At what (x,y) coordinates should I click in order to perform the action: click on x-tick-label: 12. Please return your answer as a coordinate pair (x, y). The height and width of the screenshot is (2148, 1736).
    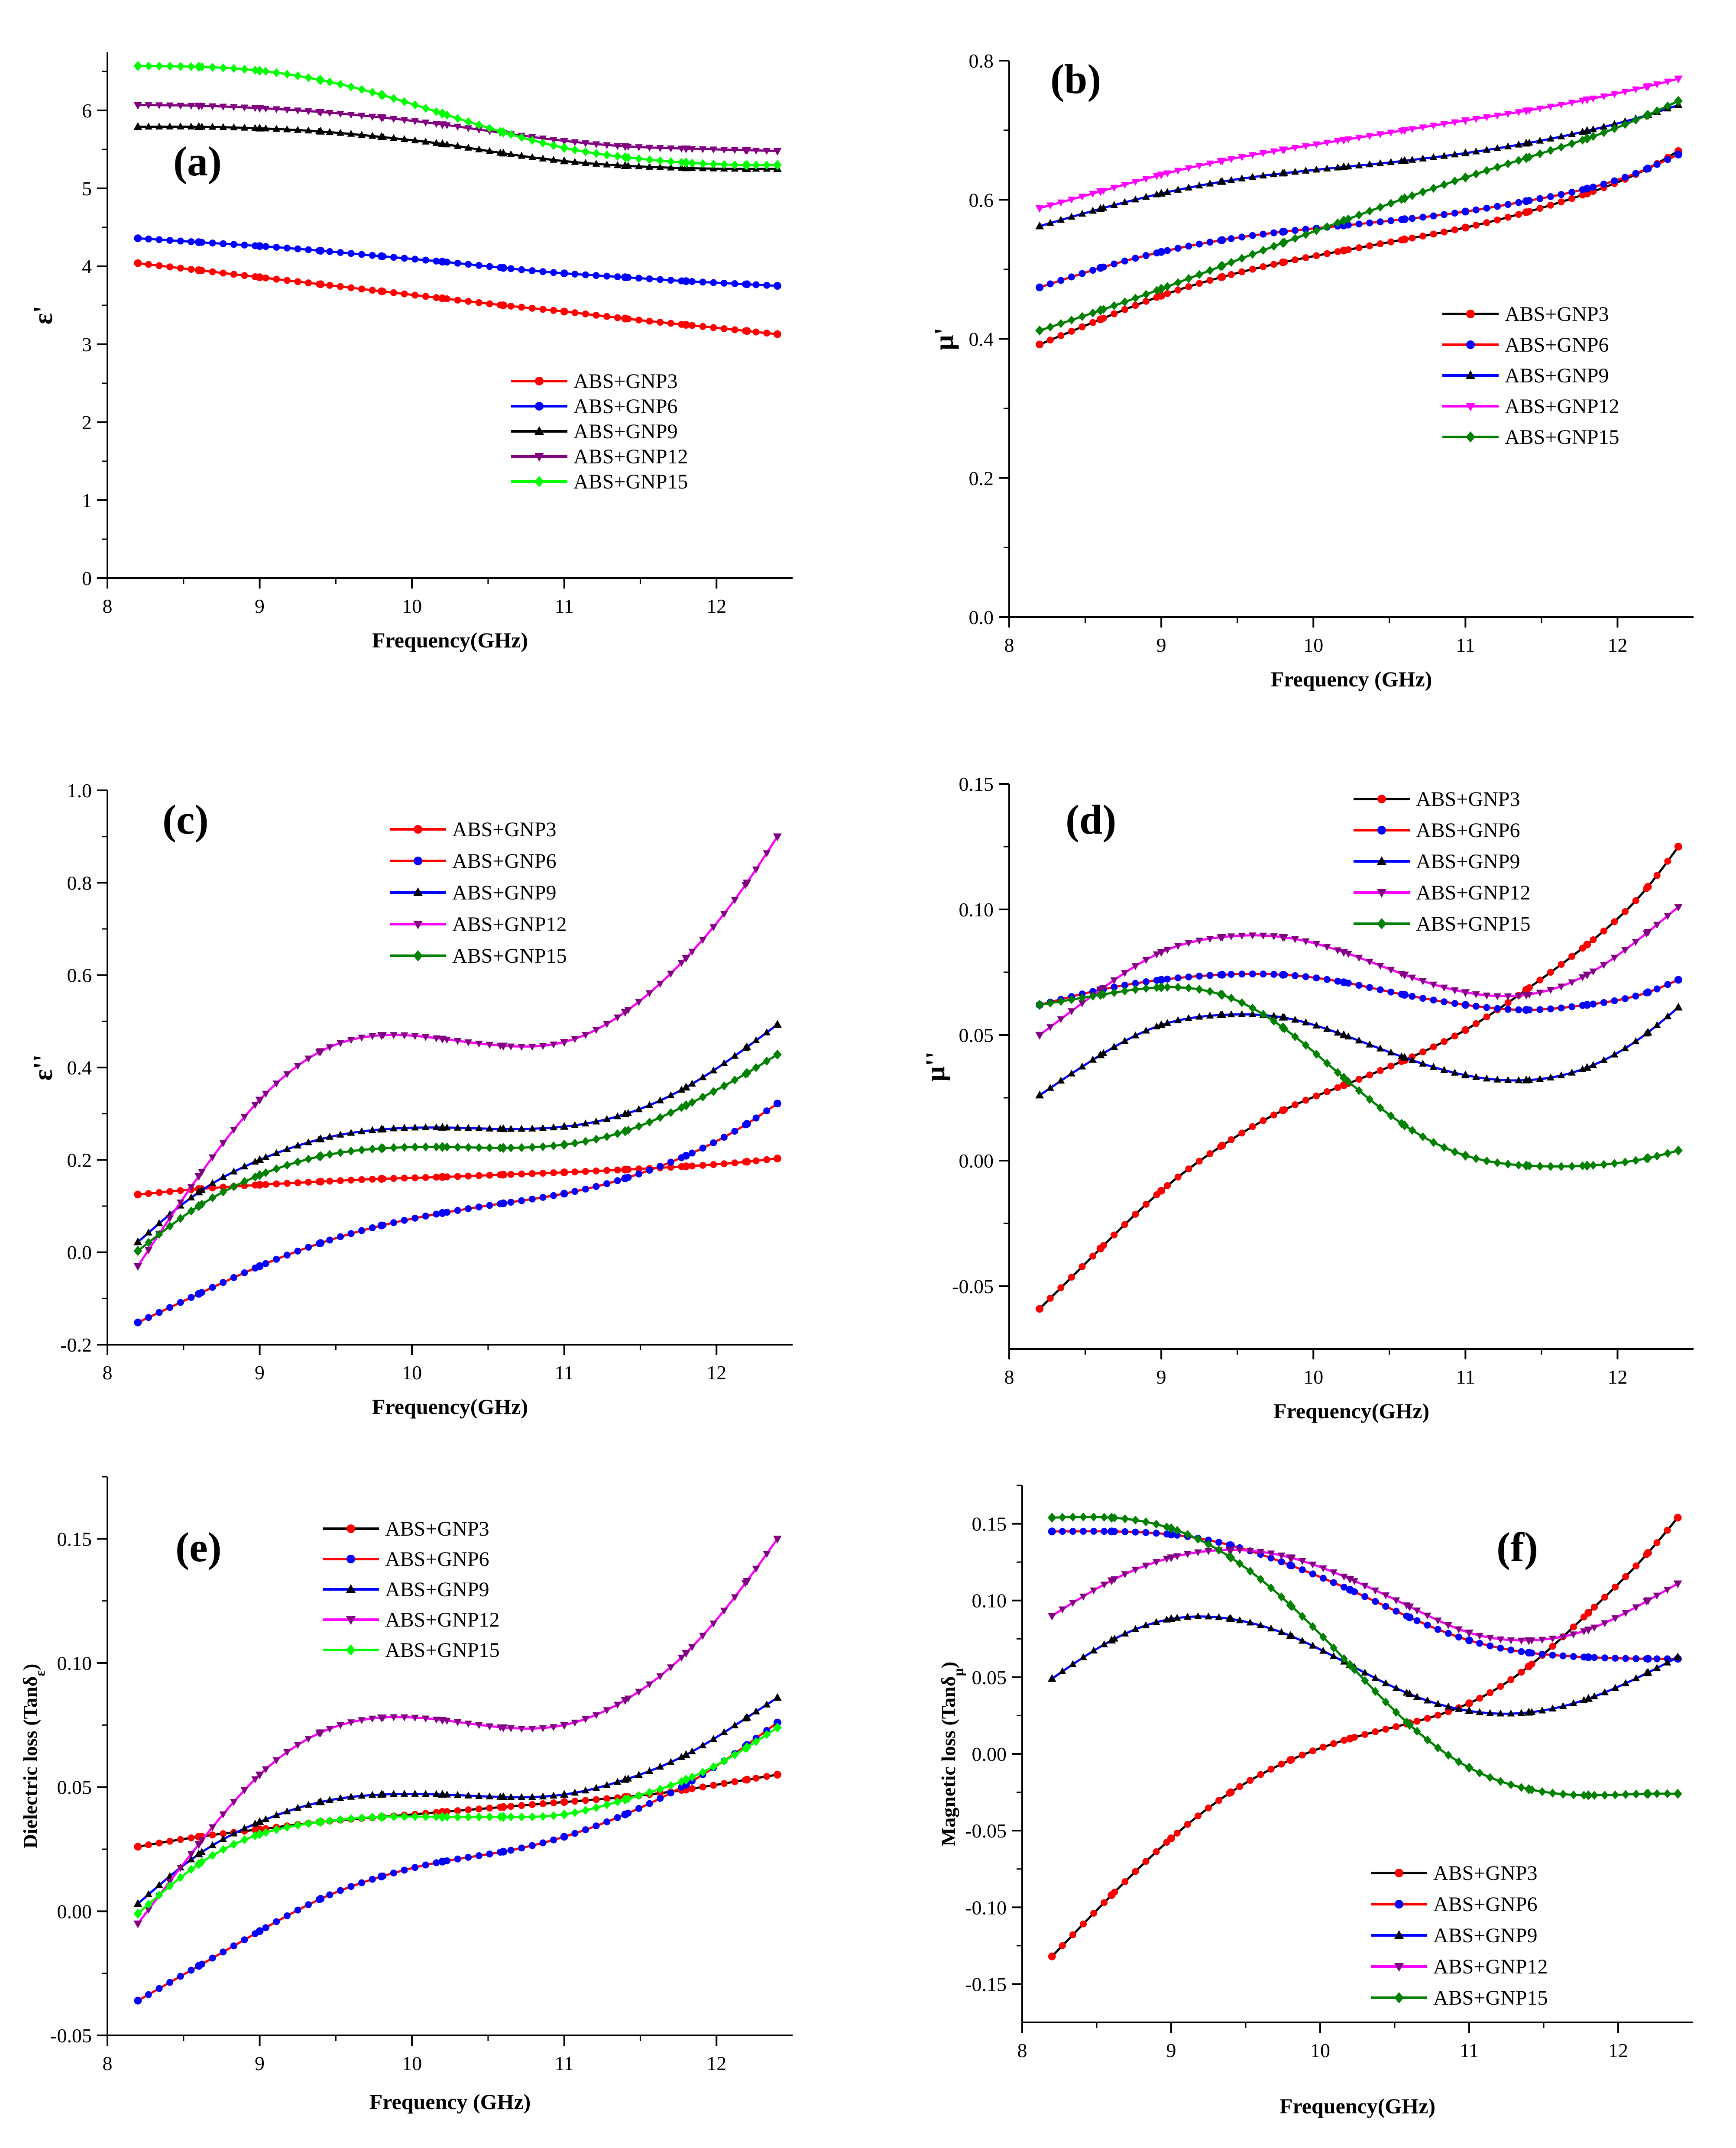
    Looking at the image, I should click on (716, 1373).